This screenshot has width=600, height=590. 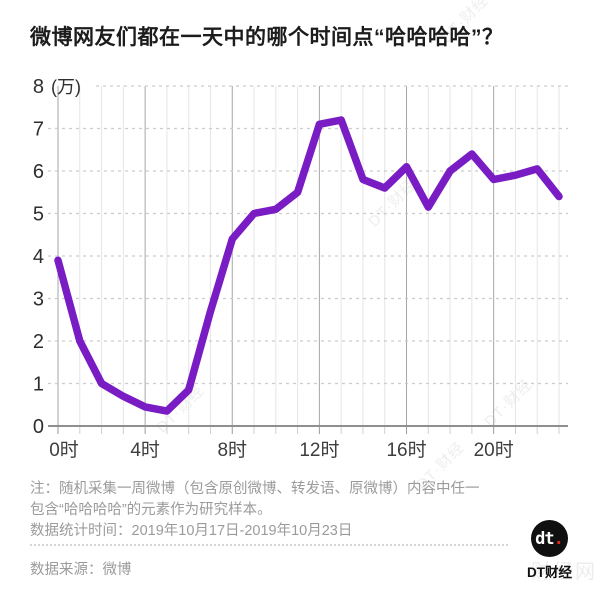 I want to click on svg-text: 0时, so click(x=64, y=450).